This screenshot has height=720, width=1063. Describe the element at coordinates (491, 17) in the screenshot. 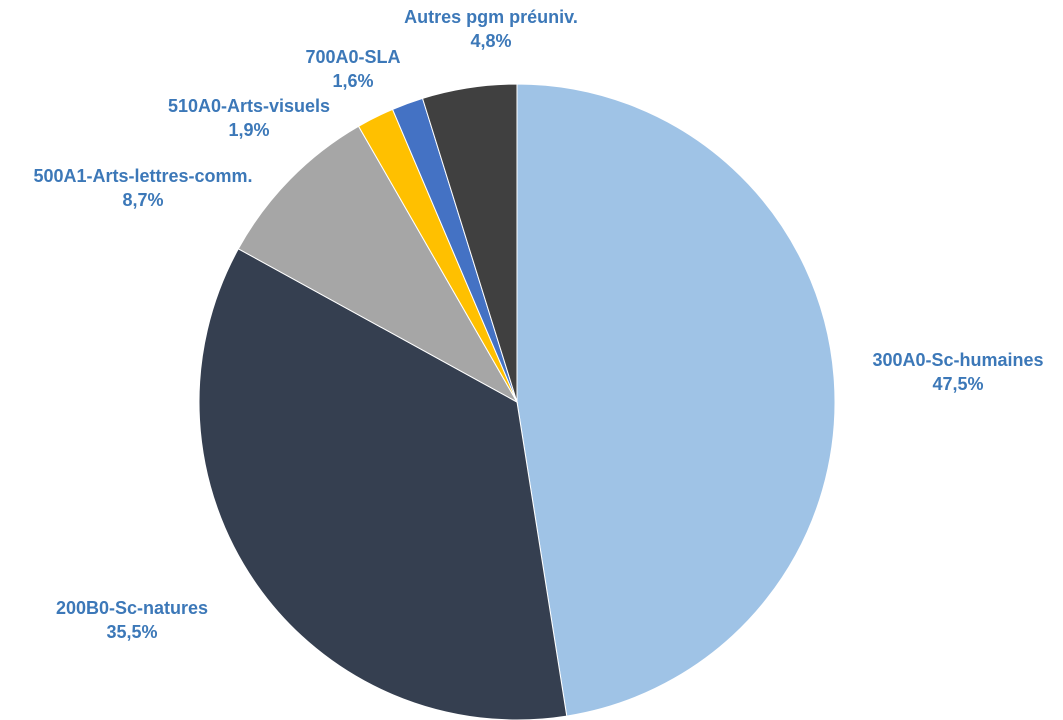

I see `slice-name: Autres pgm préuniv.` at that location.